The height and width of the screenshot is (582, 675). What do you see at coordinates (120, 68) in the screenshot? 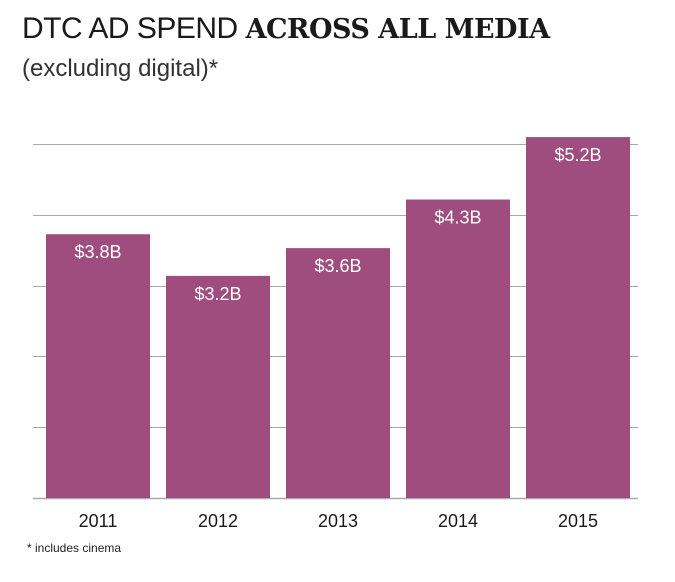
I see `chart-subtitle: (excluding digital)*` at bounding box center [120, 68].